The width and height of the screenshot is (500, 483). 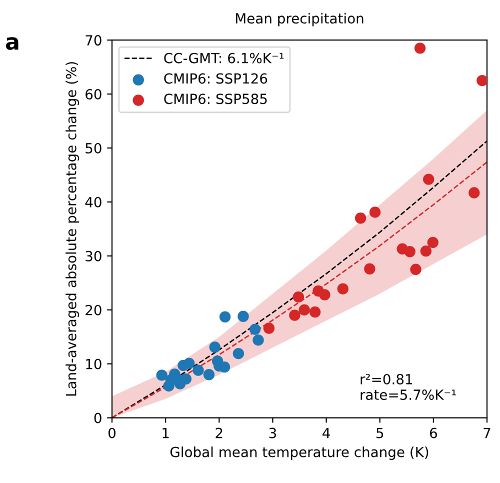 What do you see at coordinates (300, 19) in the screenshot?
I see `chart-title: Mean precipitation` at bounding box center [300, 19].